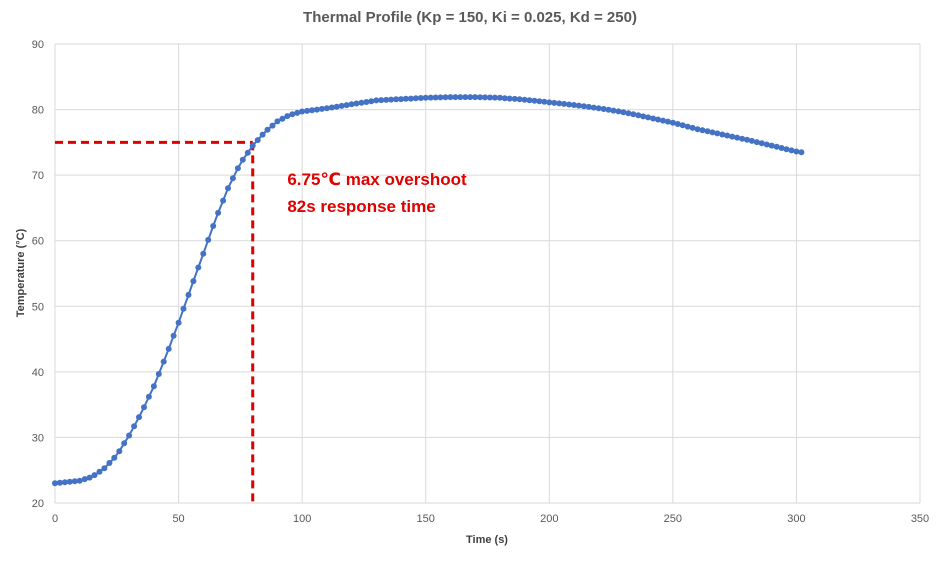 Image resolution: width=940 pixels, height=561 pixels. What do you see at coordinates (38, 373) in the screenshot?
I see `y-tick-40: 40` at bounding box center [38, 373].